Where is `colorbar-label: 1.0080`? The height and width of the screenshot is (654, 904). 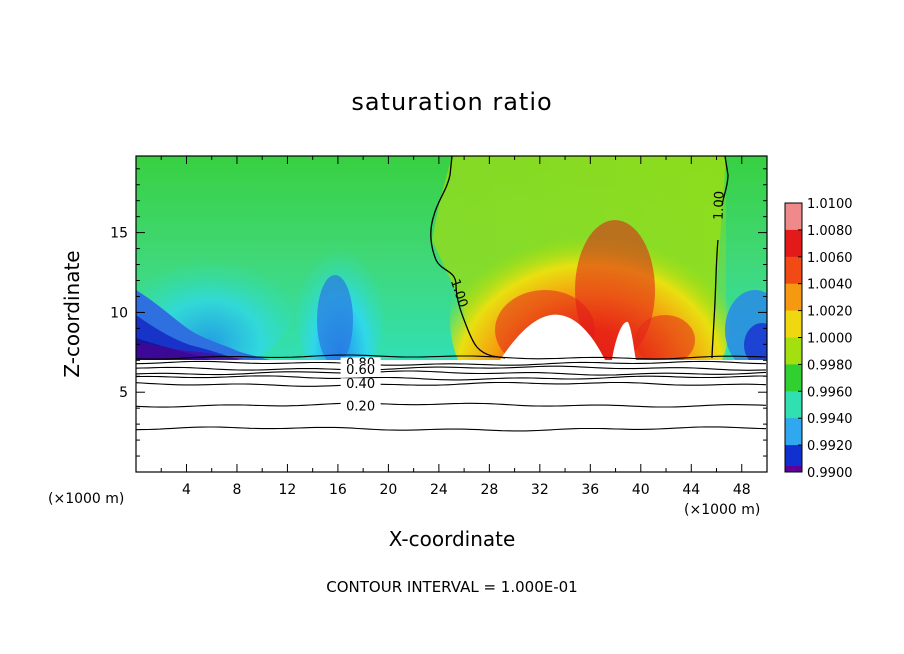
colorbar-label: 1.0080 is located at coordinates (830, 231).